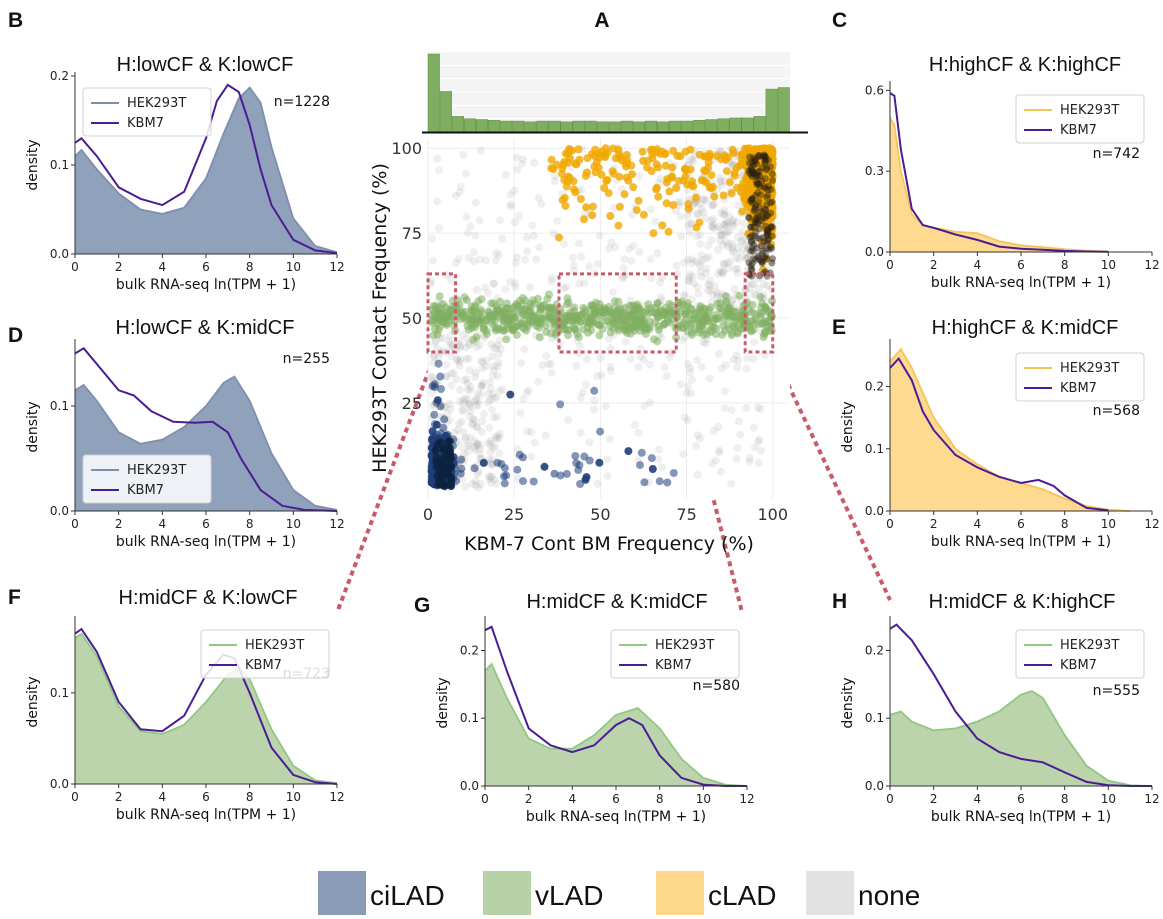 Image resolution: width=1163 pixels, height=919 pixels. Describe the element at coordinates (206, 267) in the screenshot. I see `x-tick-label: 6` at that location.